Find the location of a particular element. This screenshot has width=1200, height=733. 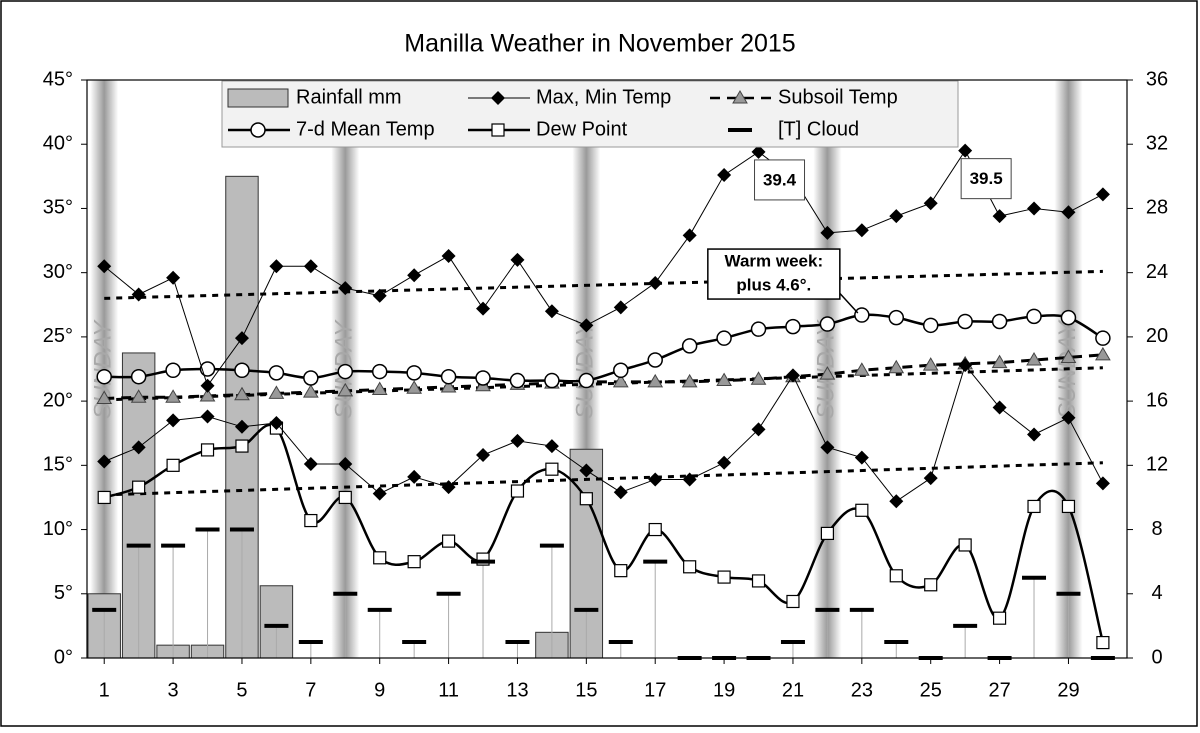

y-tick-label: 40° is located at coordinates (58, 144).